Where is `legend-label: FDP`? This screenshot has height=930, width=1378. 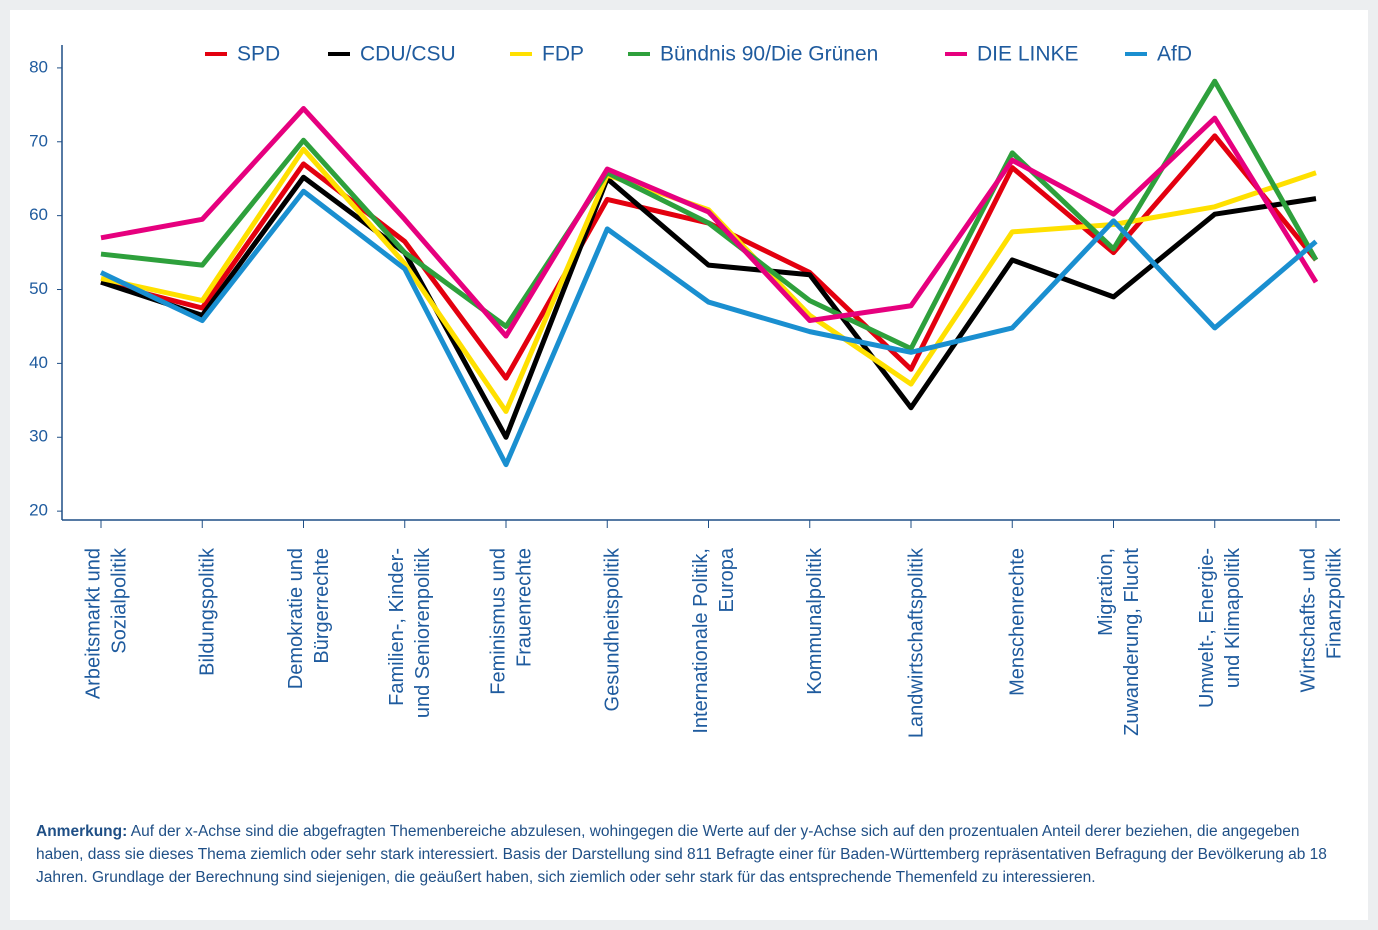 legend-label: FDP is located at coordinates (563, 54).